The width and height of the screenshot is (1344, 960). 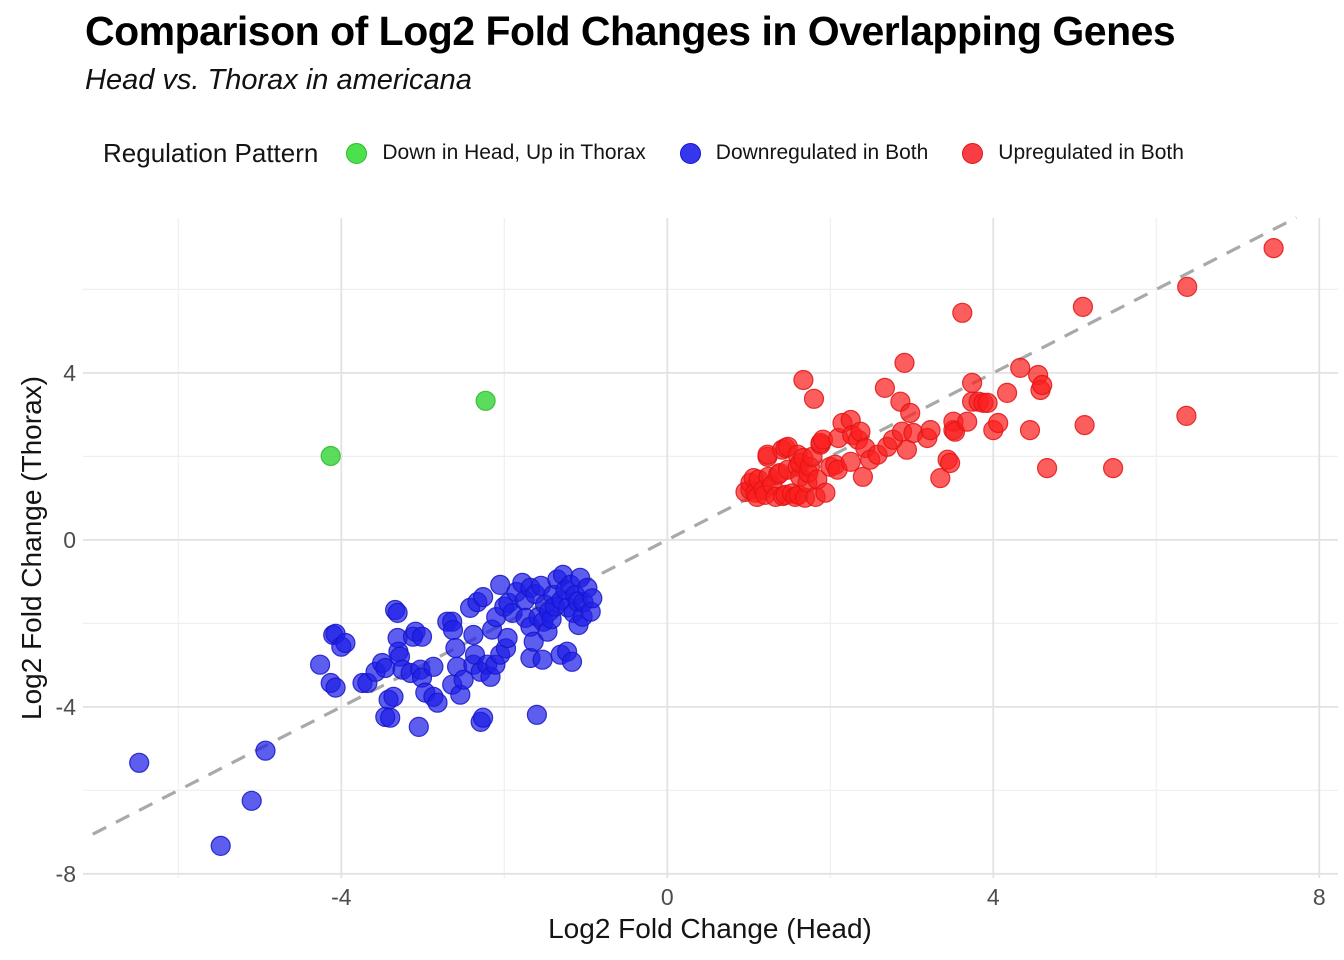 I want to click on x-tick-label: 0, so click(x=667, y=897).